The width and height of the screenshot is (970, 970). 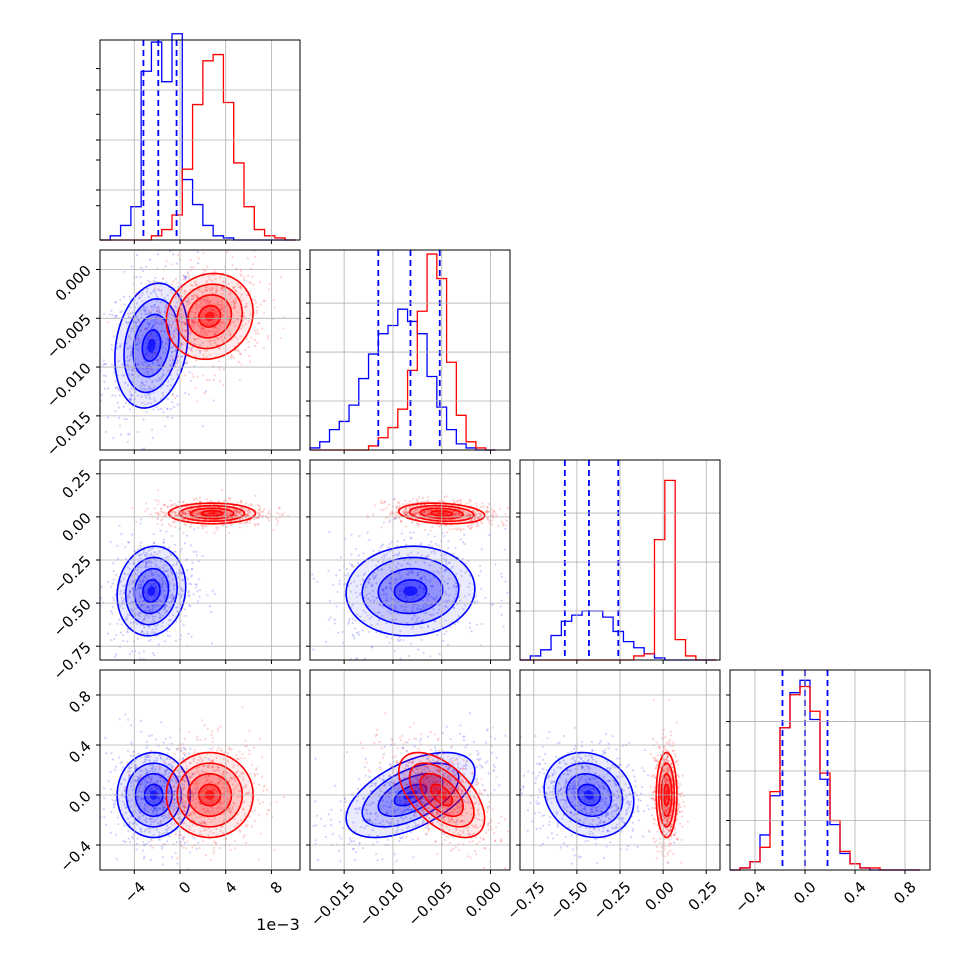 I want to click on contour-line, so click(x=151, y=591).